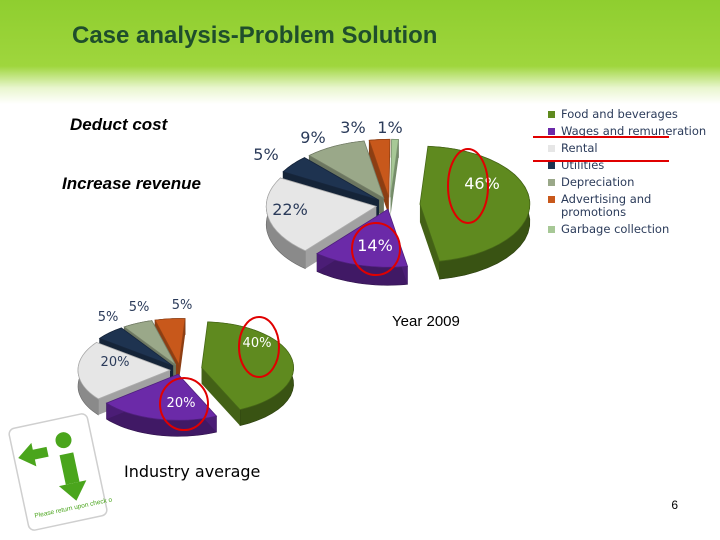  I want to click on page-number: 6, so click(674, 505).